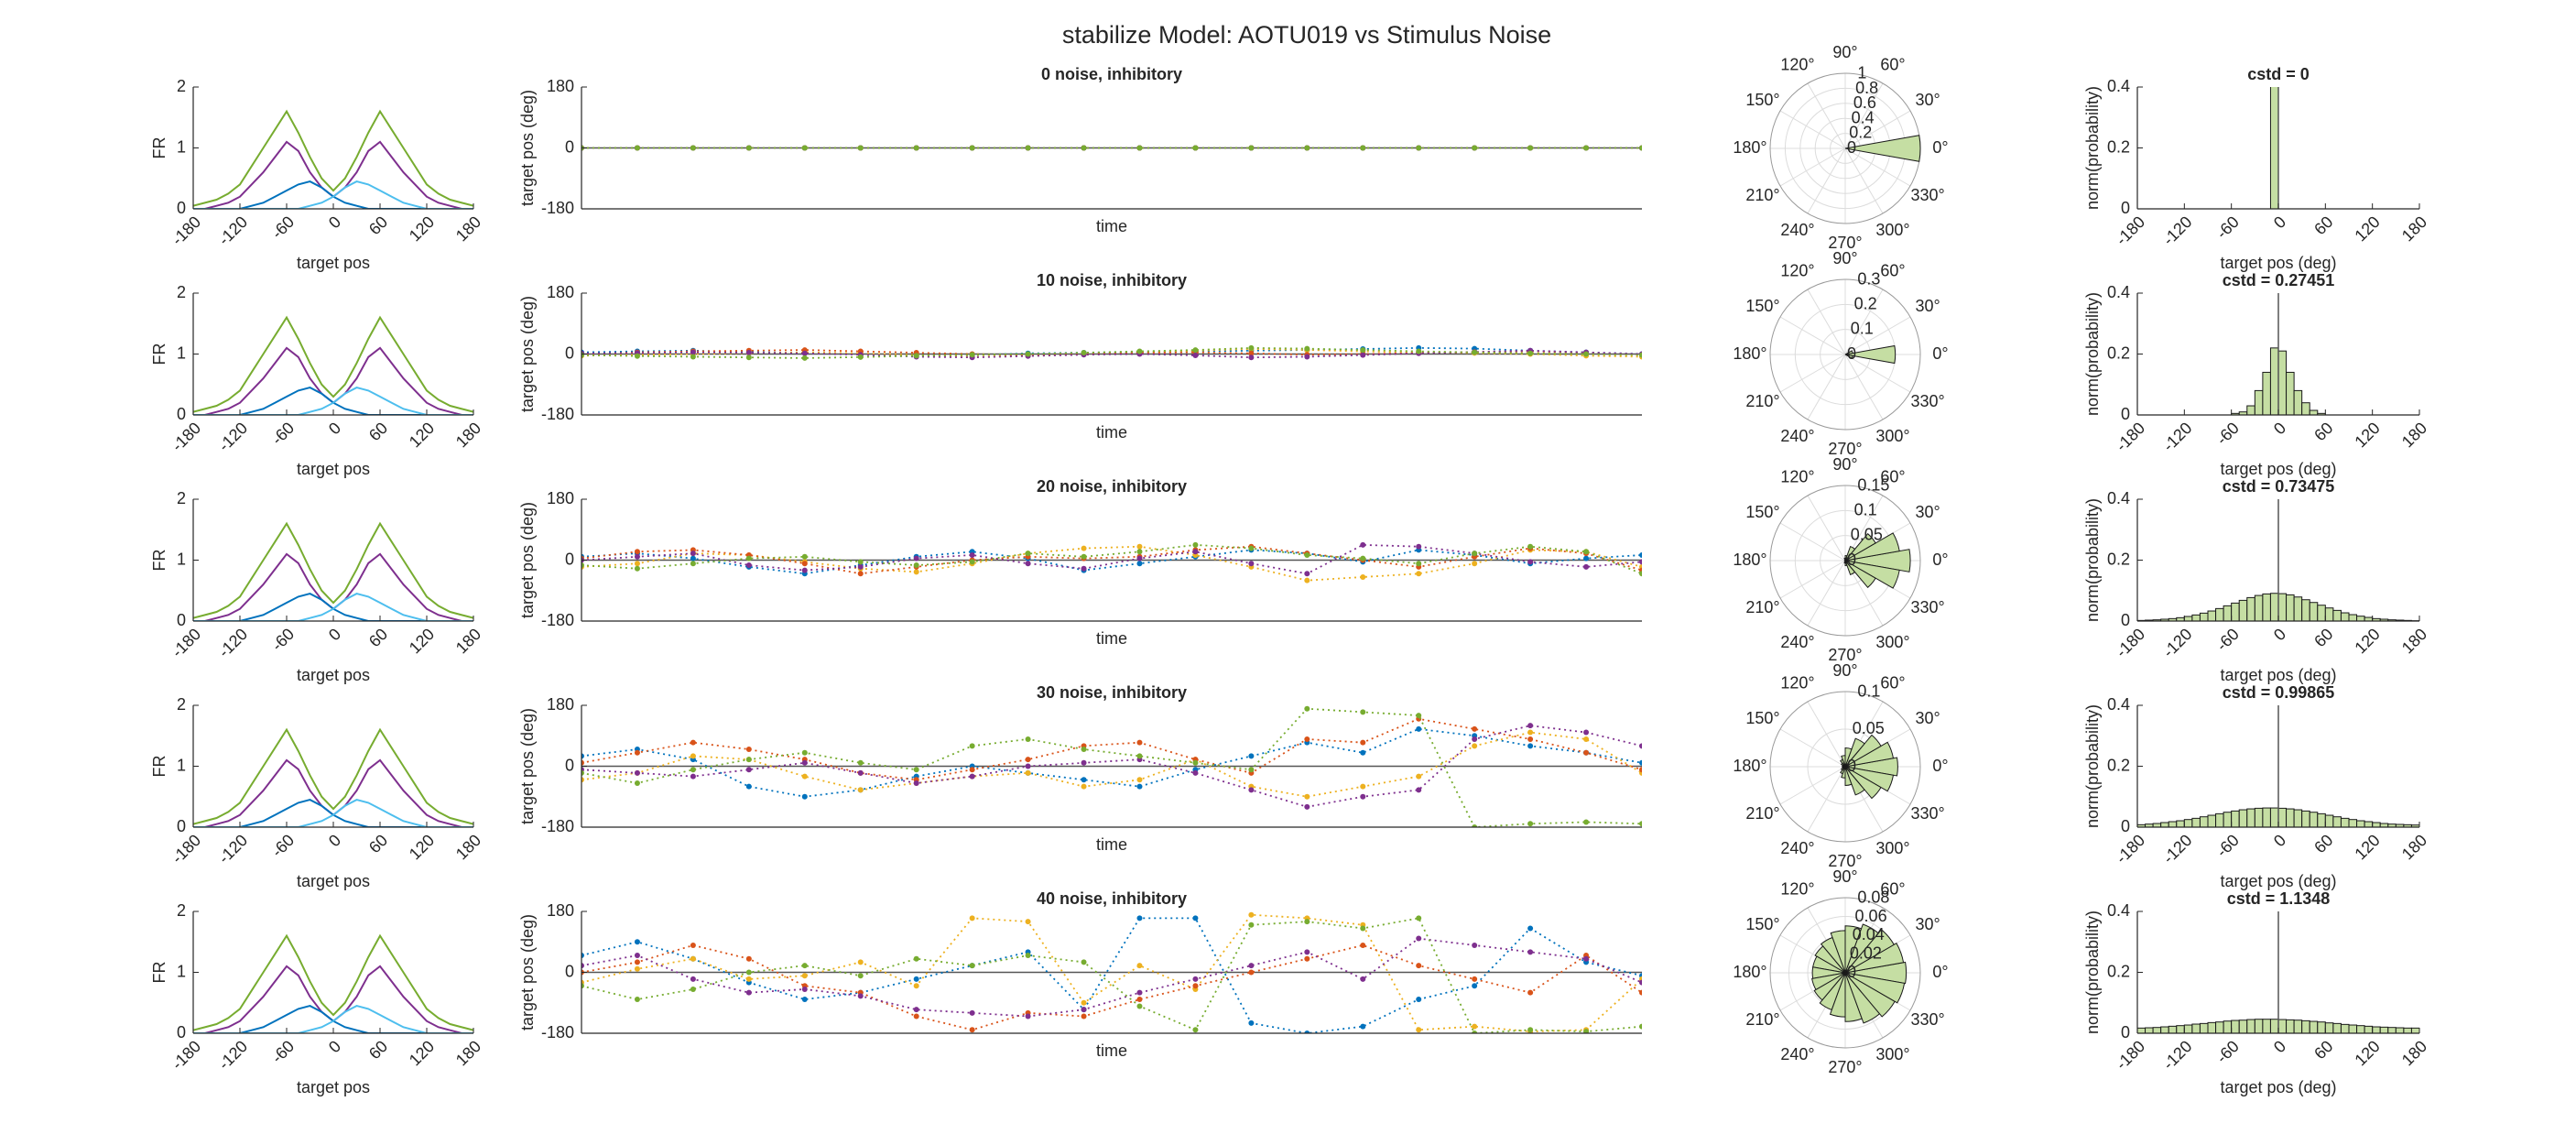 The width and height of the screenshot is (2576, 1145). What do you see at coordinates (557, 620) in the screenshot?
I see `y-tick-label: -180` at bounding box center [557, 620].